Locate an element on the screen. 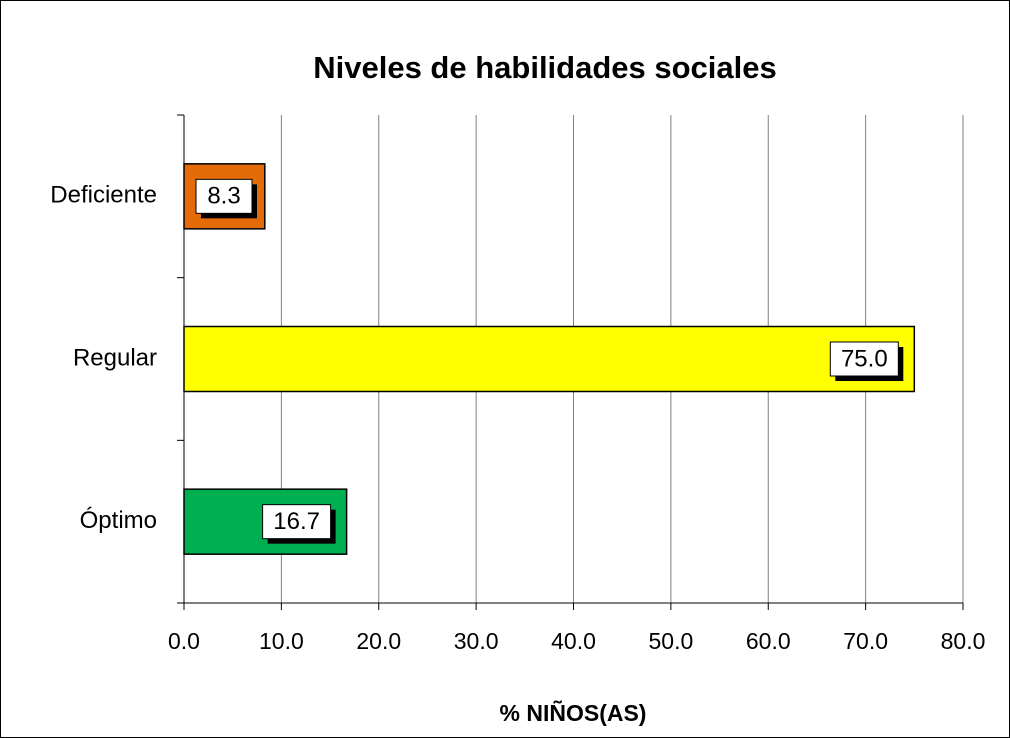 The image size is (1010, 738). x-tick-label: 10.0 is located at coordinates (281, 641).